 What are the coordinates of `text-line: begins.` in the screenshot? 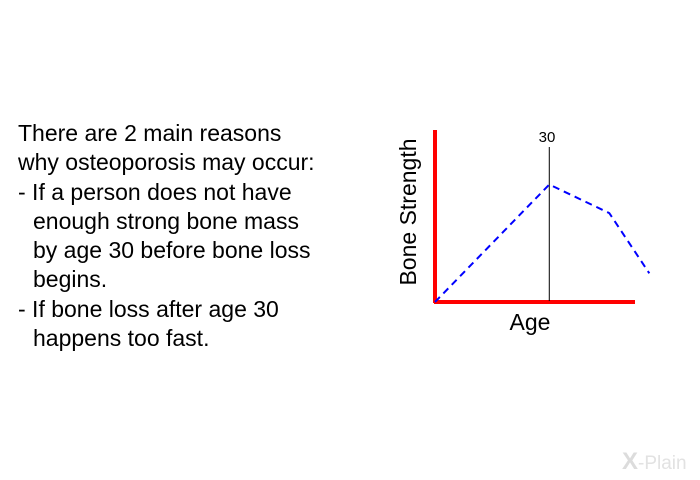 It's located at (70, 279).